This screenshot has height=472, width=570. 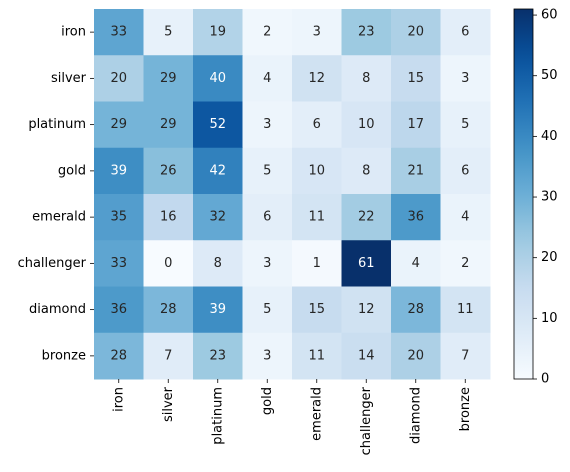 I want to click on heatmap-cell-challenger-bronze, so click(x=465, y=263).